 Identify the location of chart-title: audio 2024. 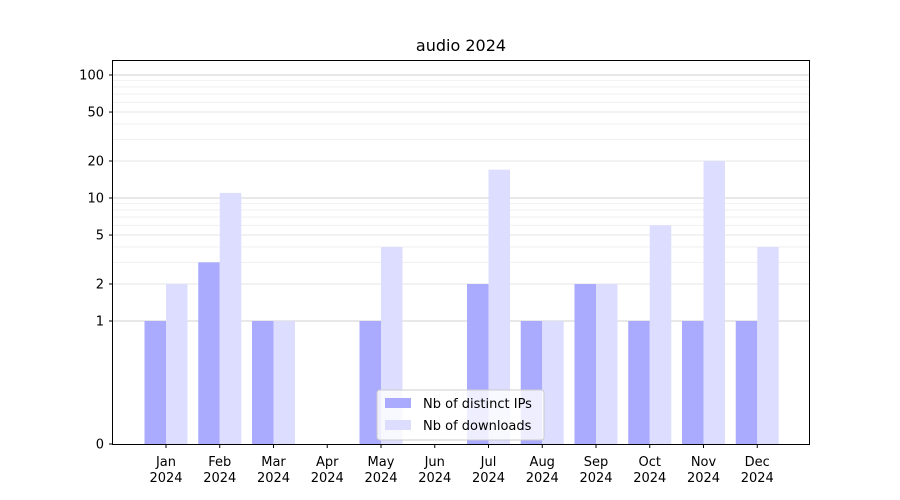
(461, 45).